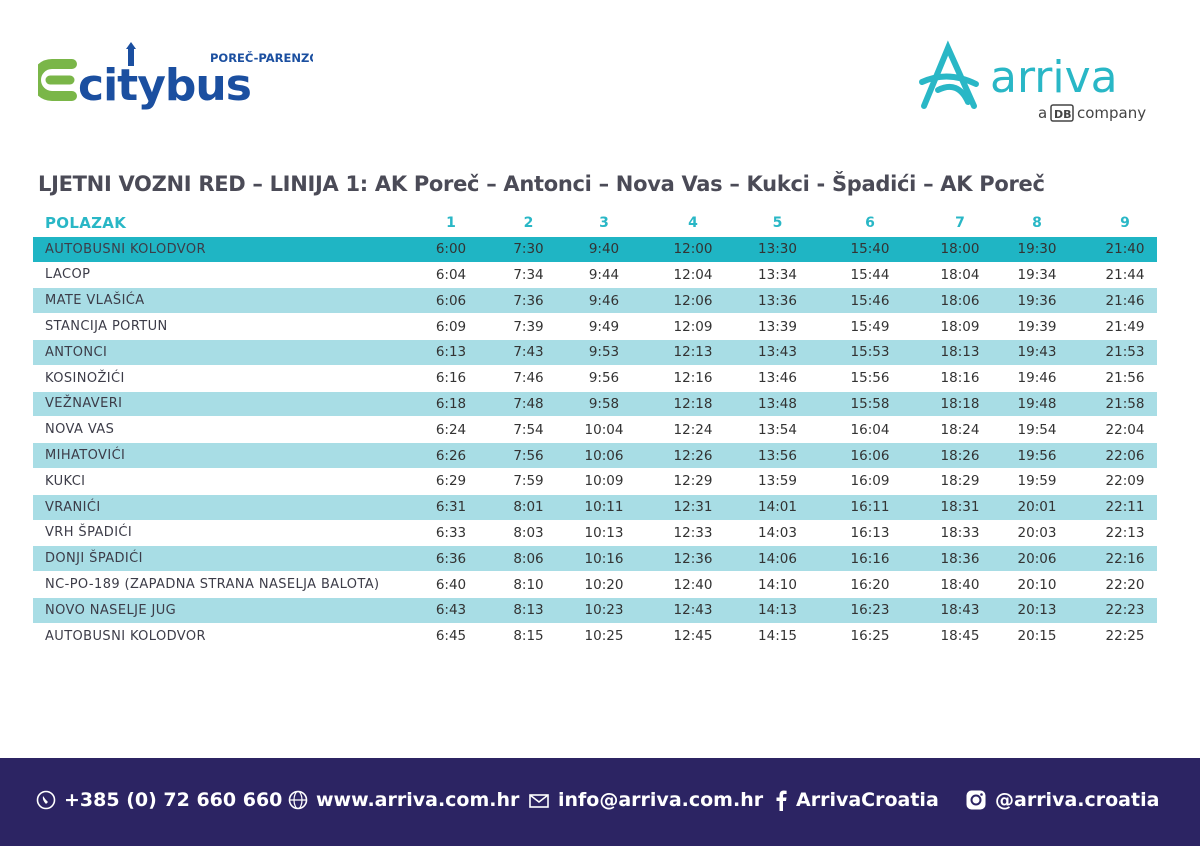 The image size is (1200, 846). Describe the element at coordinates (960, 455) in the screenshot. I see `departure-time: 18:26` at that location.